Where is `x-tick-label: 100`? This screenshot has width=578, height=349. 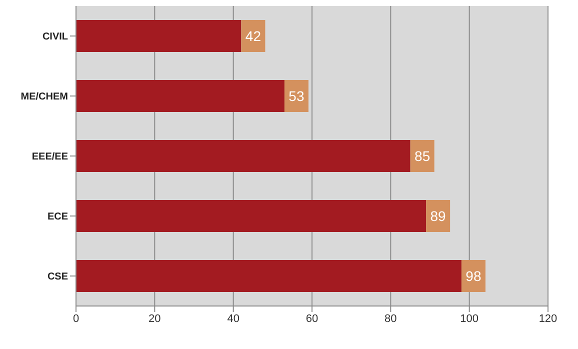 x-tick-label: 100 is located at coordinates (469, 318).